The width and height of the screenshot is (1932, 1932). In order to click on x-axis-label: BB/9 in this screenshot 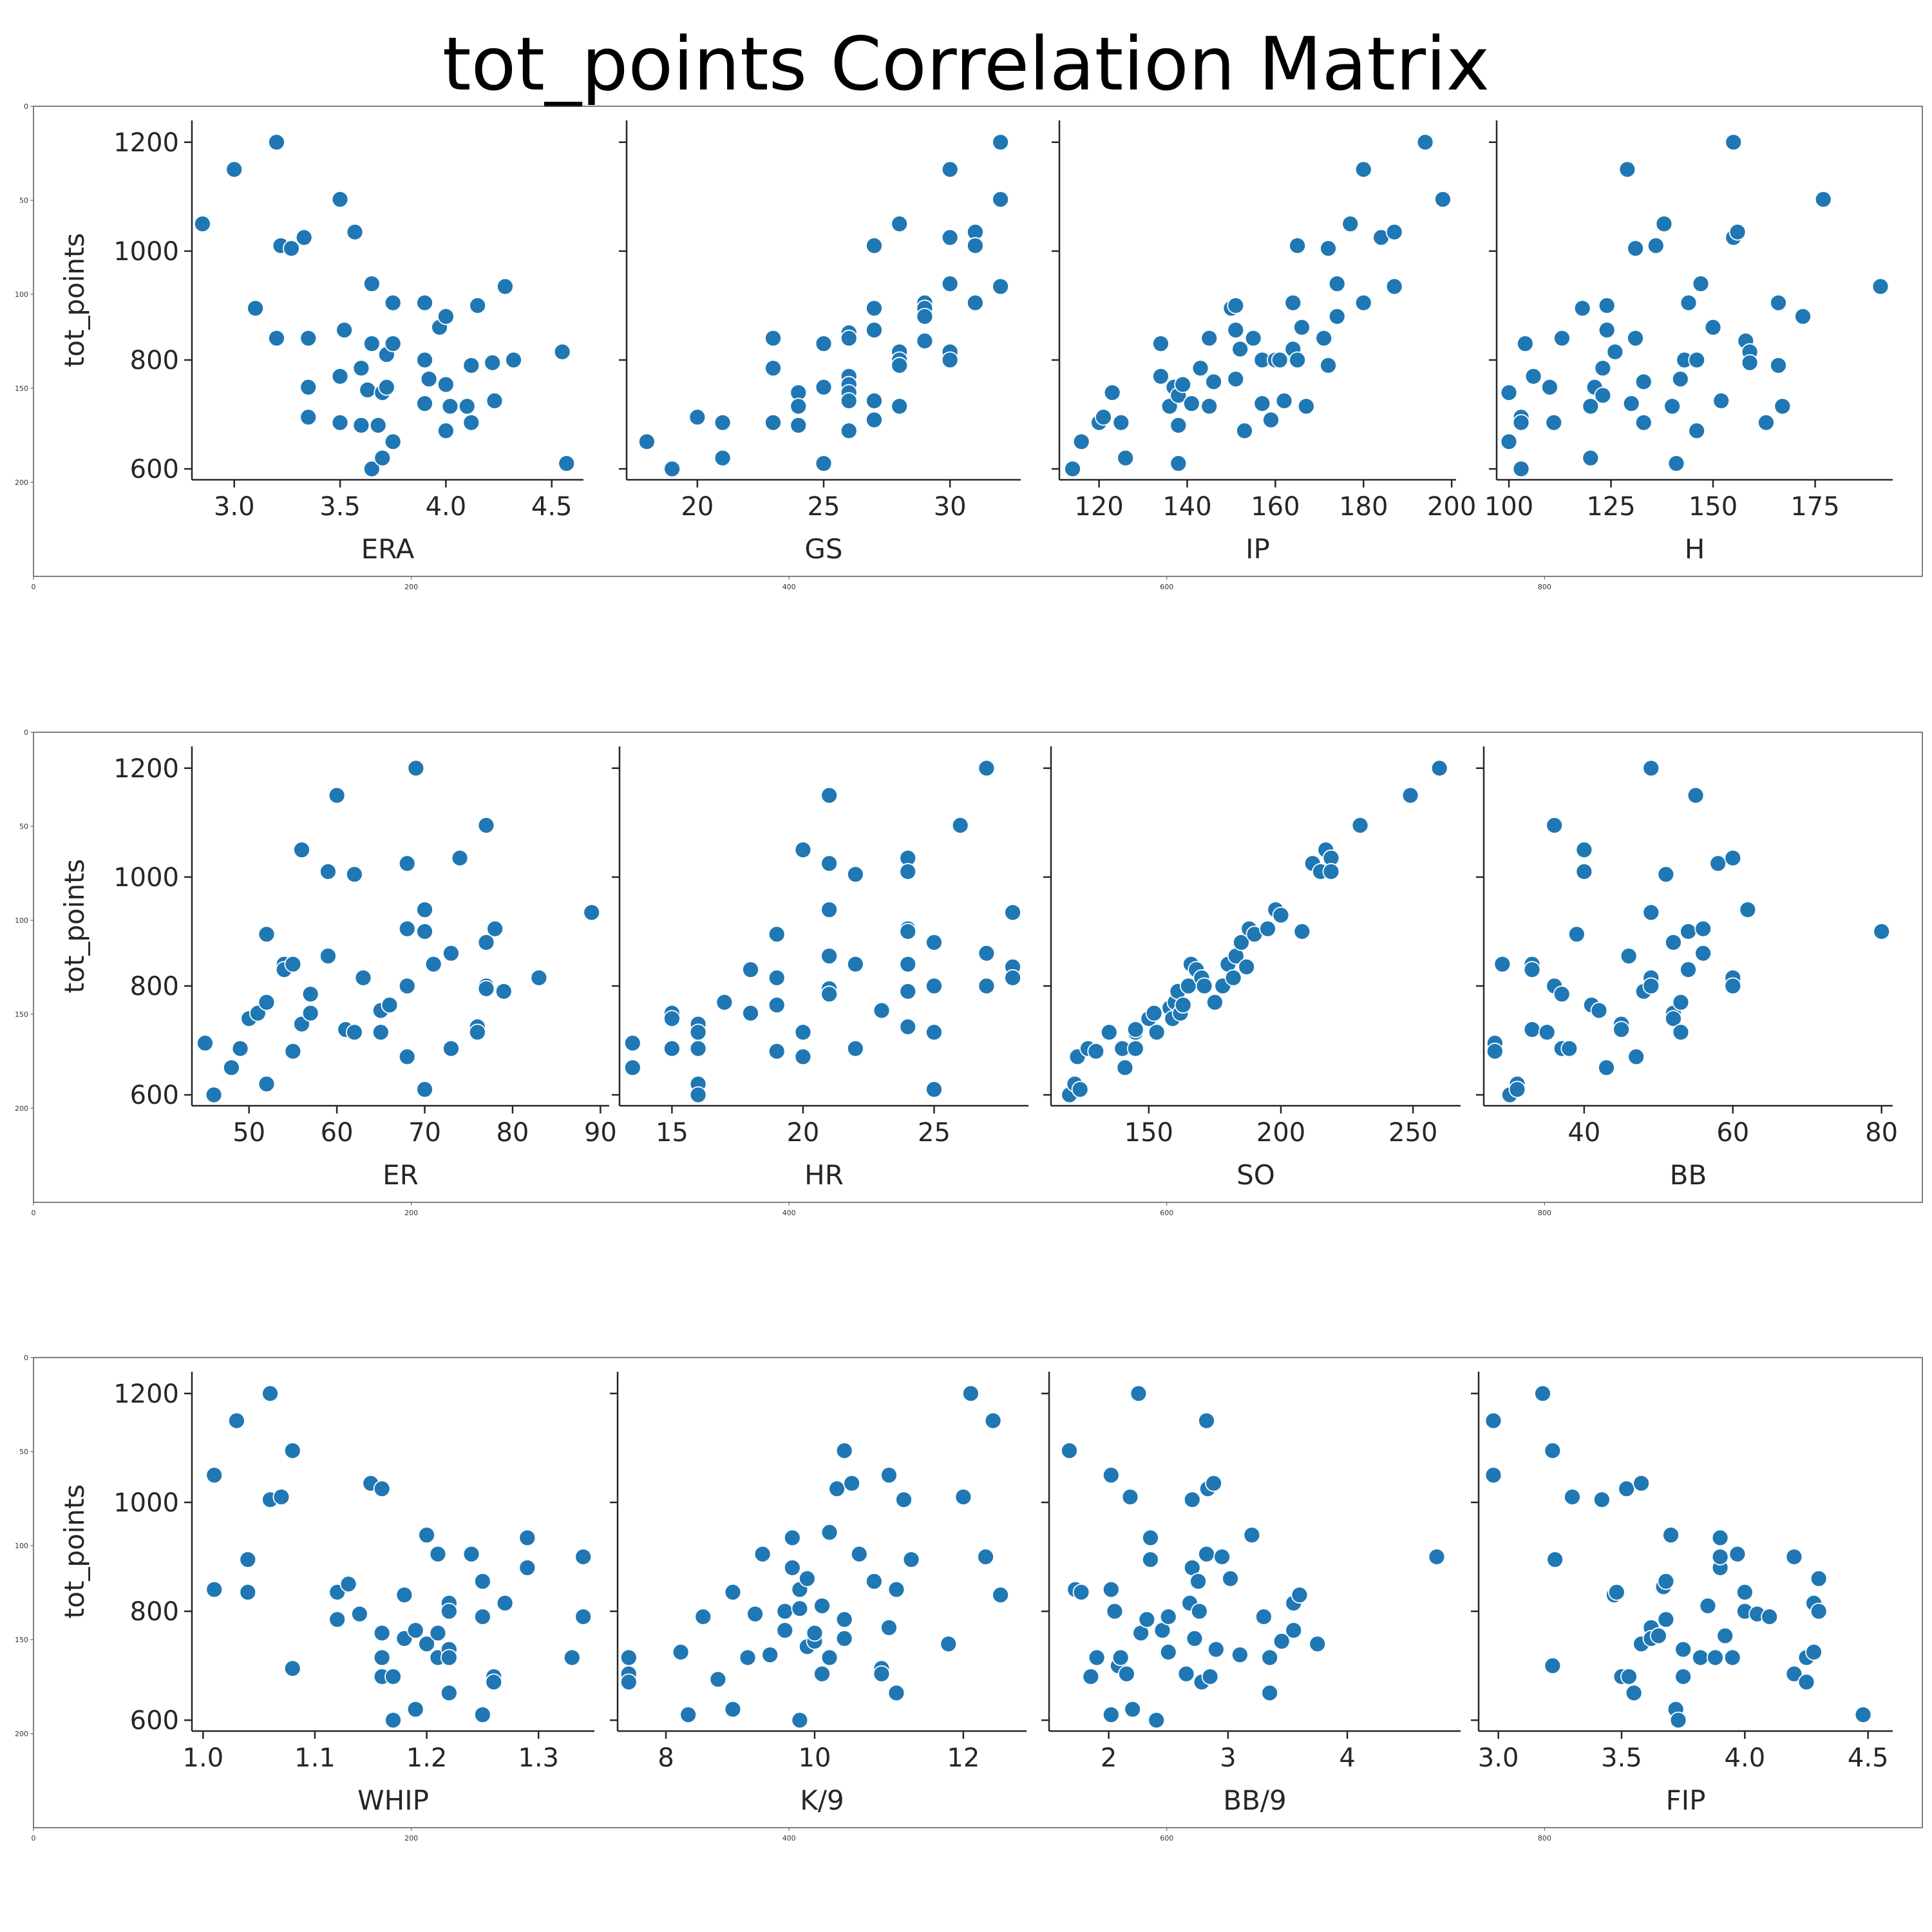, I will do `click(1255, 1801)`.